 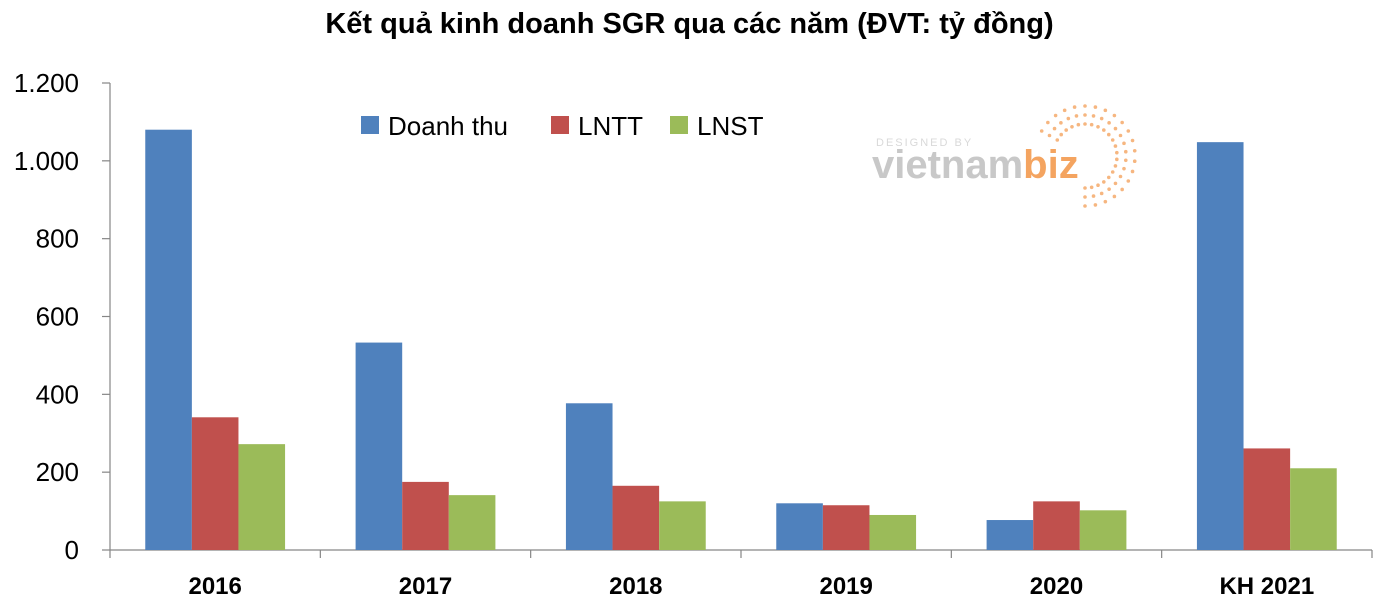 What do you see at coordinates (682, 525) in the screenshot?
I see `bar-lnst-2018` at bounding box center [682, 525].